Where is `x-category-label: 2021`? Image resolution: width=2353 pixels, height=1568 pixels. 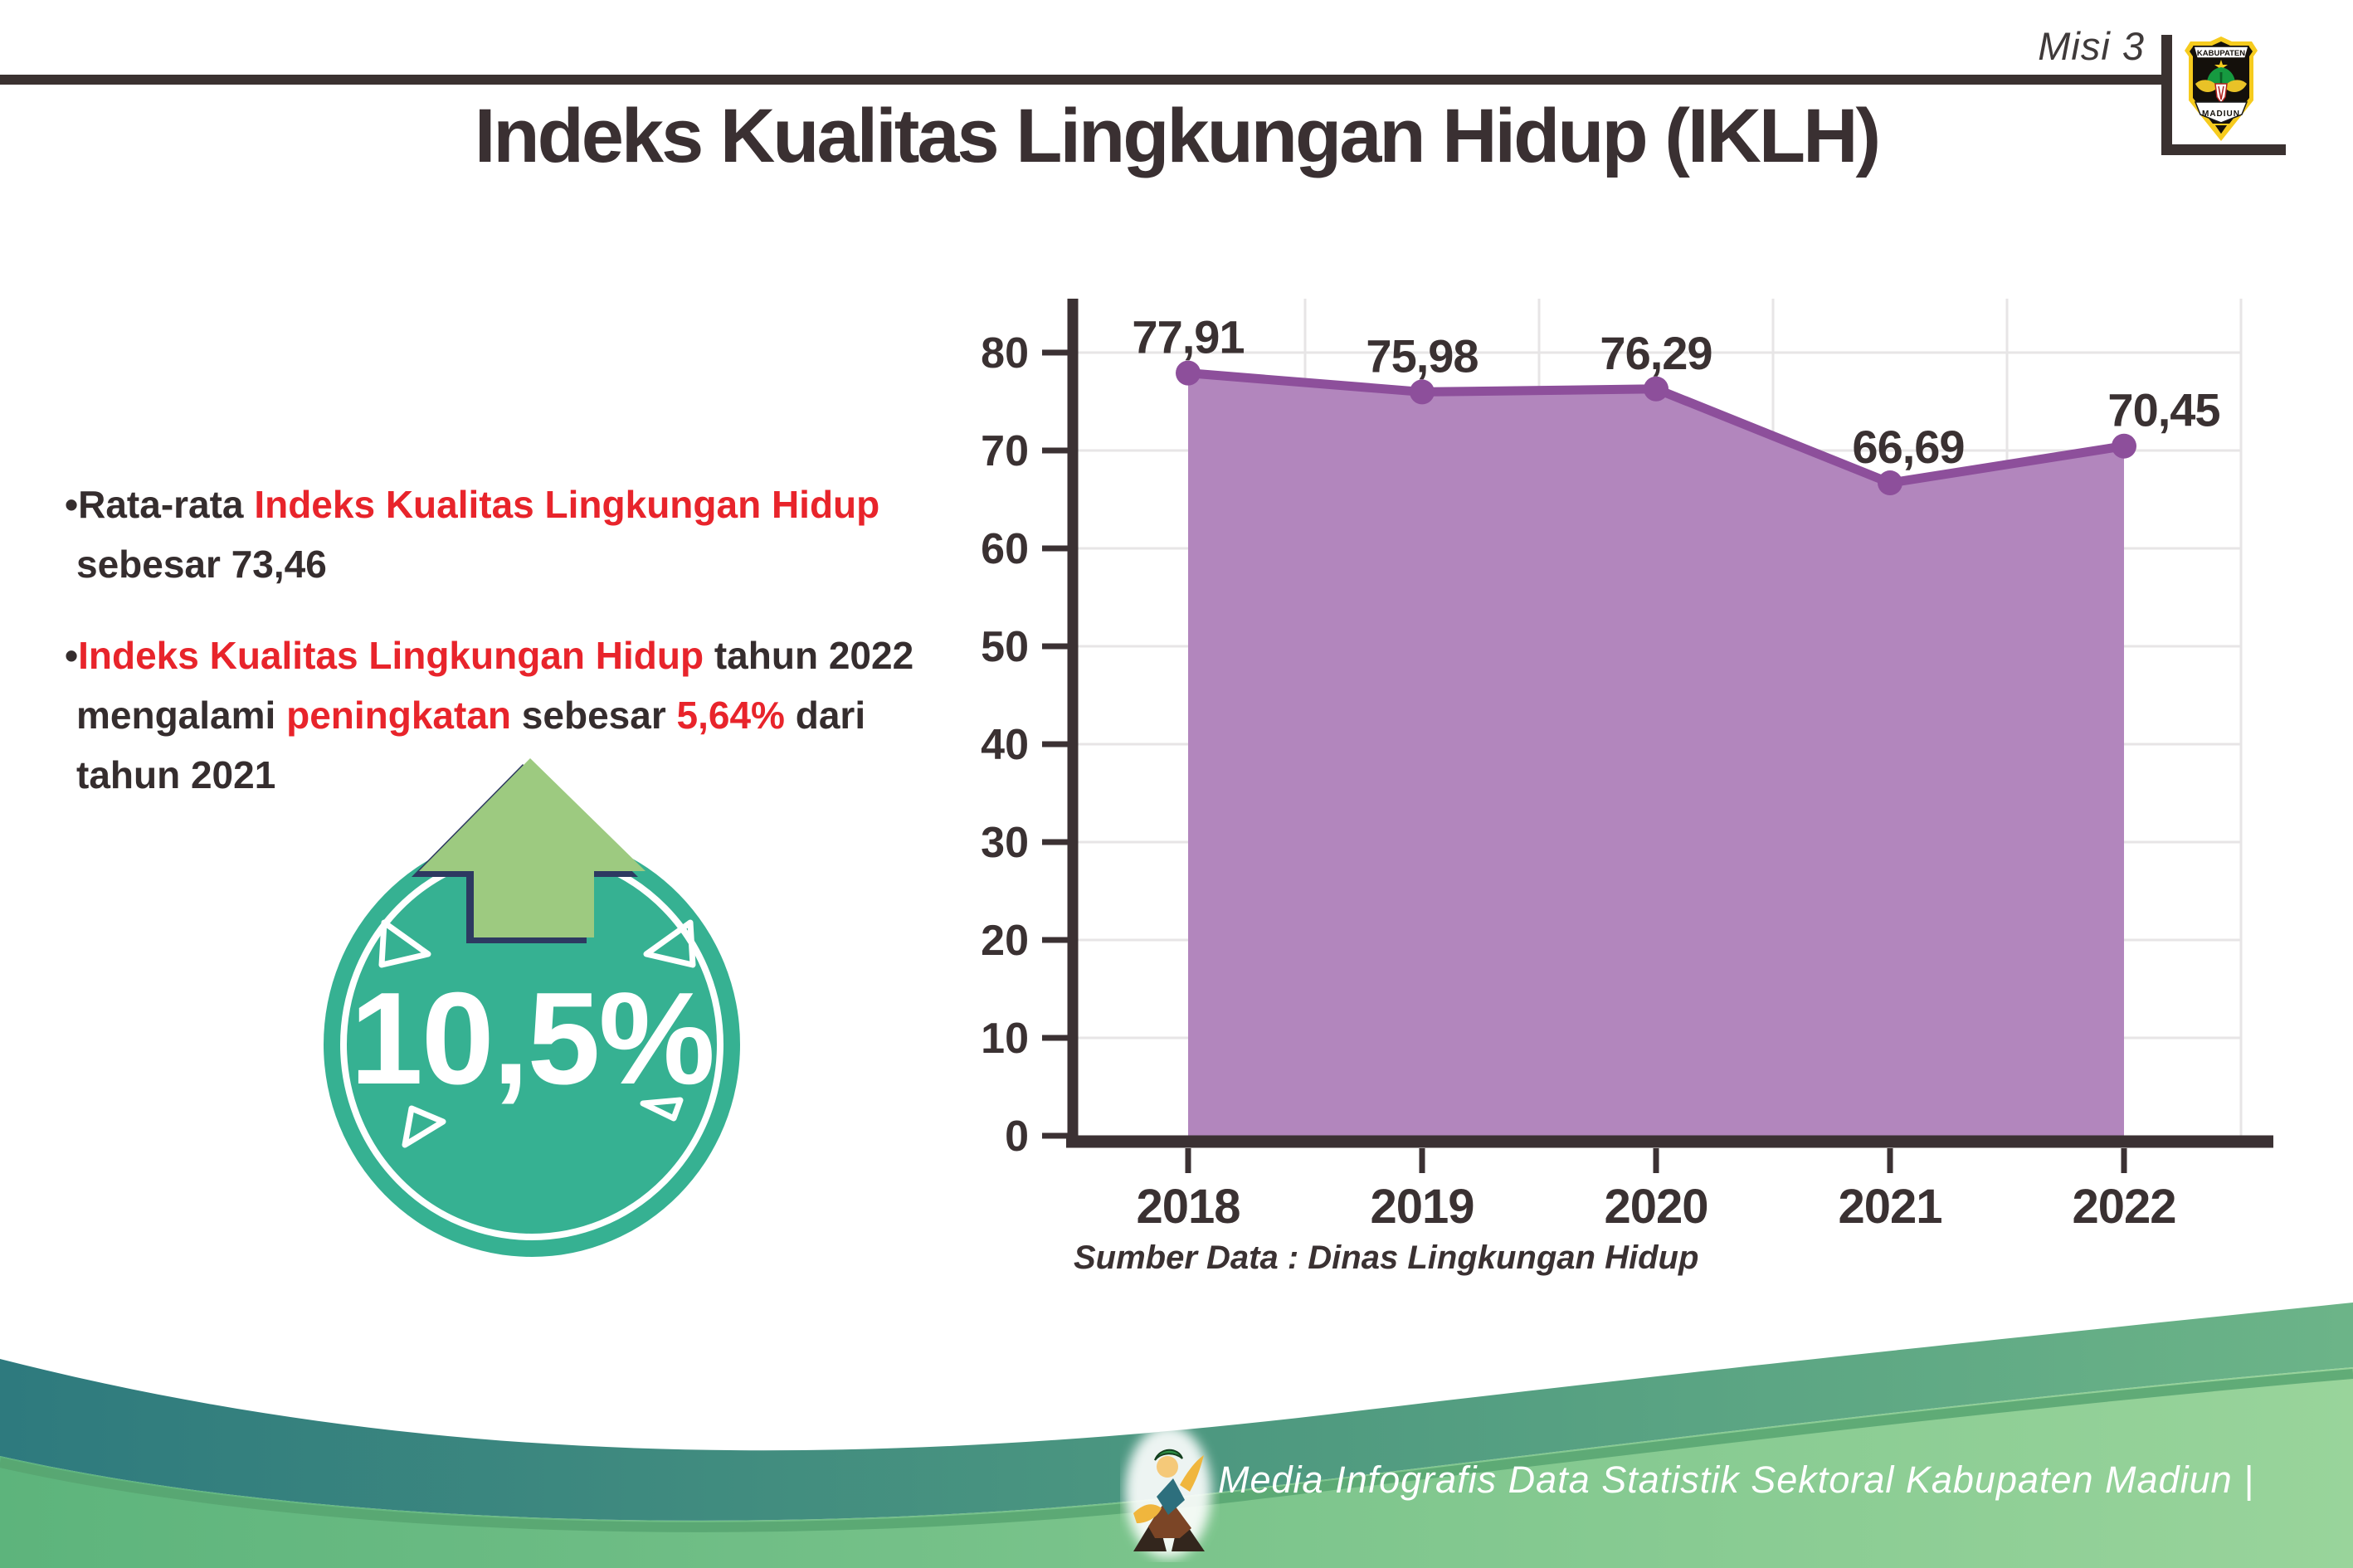 x-category-label: 2021 is located at coordinates (1889, 1207).